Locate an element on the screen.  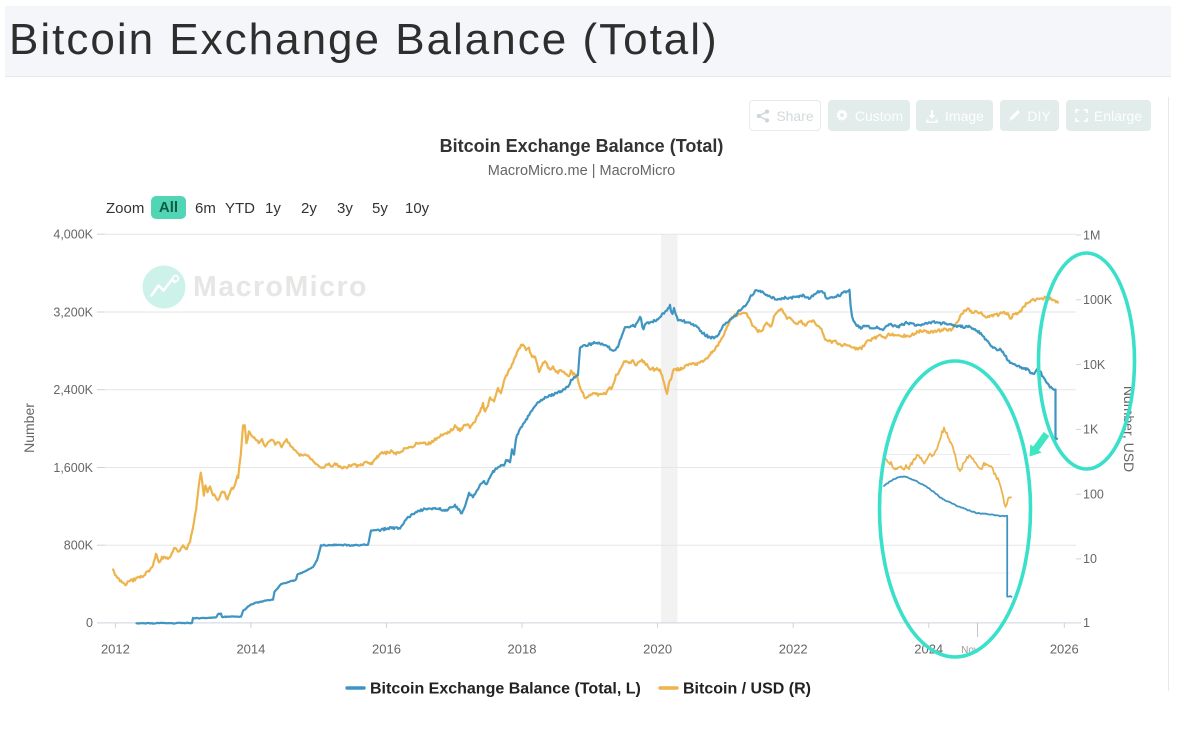
svg-text: 800K is located at coordinates (79, 546).